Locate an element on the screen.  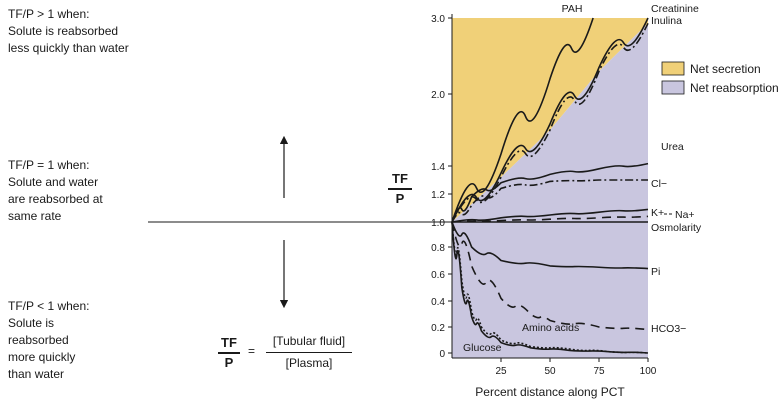
y-tick-label: 0.8 is located at coordinates (438, 248).